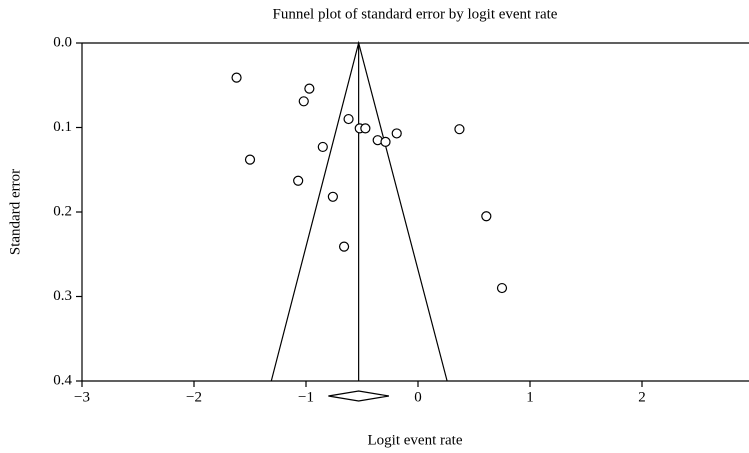  Describe the element at coordinates (194, 397) in the screenshot. I see `x-tick-label: −2` at that location.